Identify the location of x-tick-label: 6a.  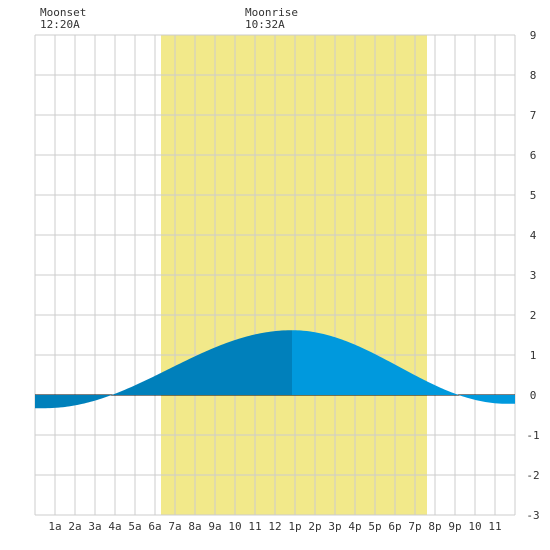
(154, 526).